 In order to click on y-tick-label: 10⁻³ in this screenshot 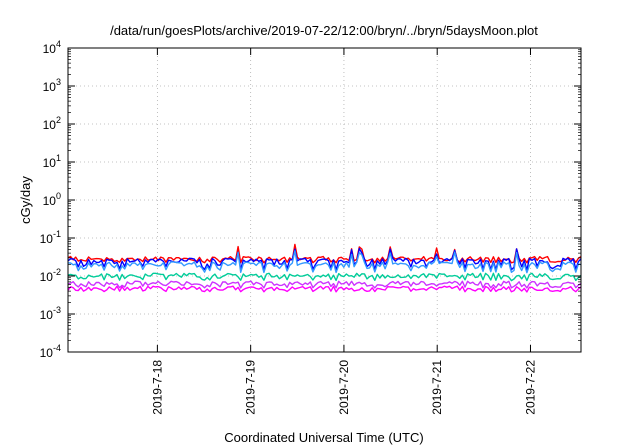, I will do `click(50, 313)`.